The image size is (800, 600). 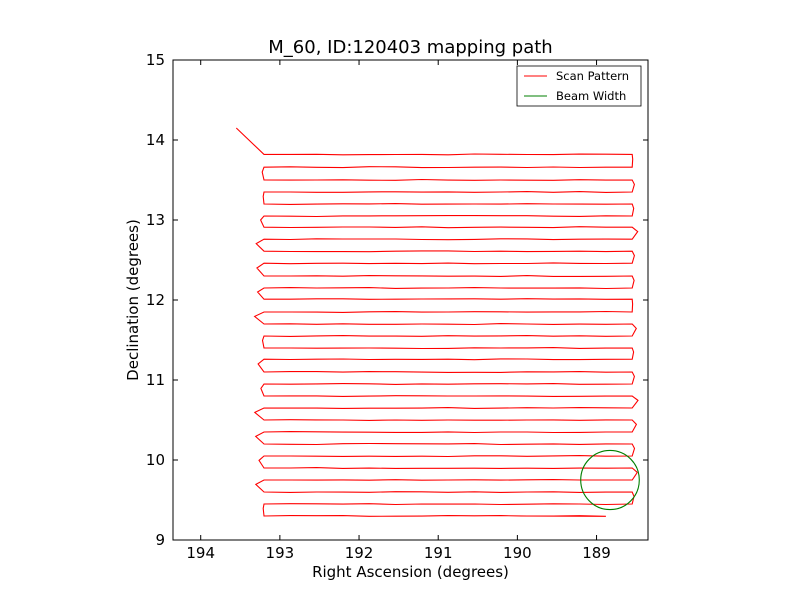 I want to click on y-tick-label: 14, so click(x=155, y=140).